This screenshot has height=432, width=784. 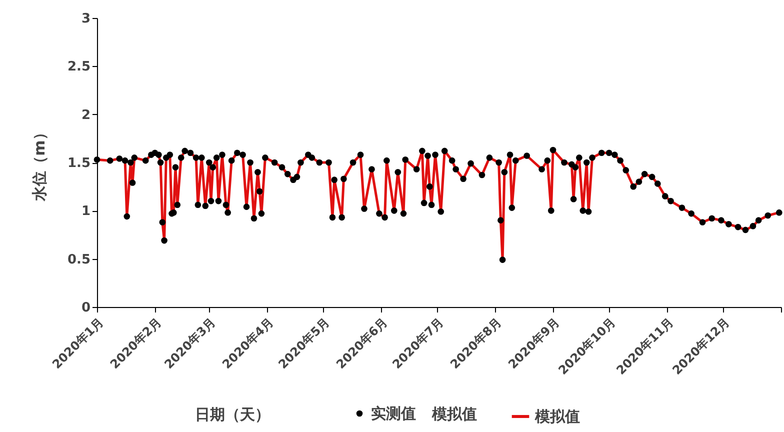 What do you see at coordinates (85, 308) in the screenshot?
I see `y-tick-label: 0` at bounding box center [85, 308].